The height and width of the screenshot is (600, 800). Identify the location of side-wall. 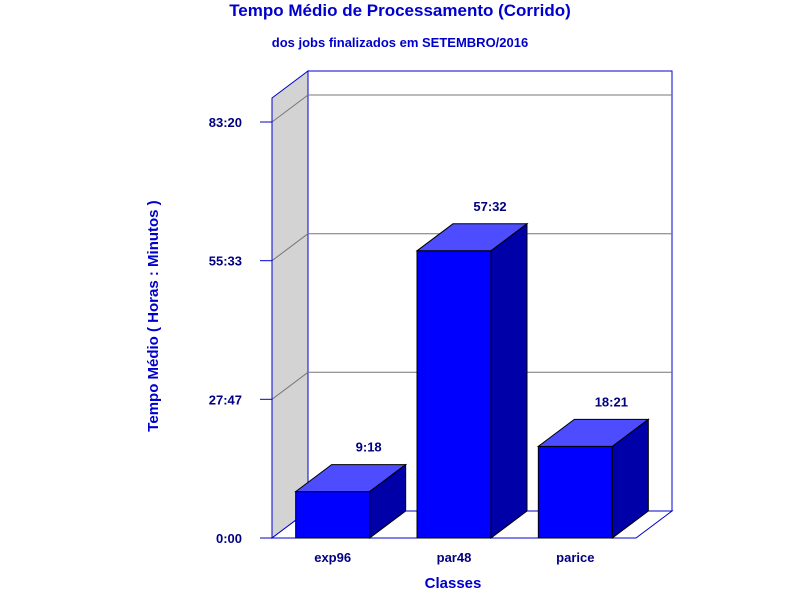
(290, 304).